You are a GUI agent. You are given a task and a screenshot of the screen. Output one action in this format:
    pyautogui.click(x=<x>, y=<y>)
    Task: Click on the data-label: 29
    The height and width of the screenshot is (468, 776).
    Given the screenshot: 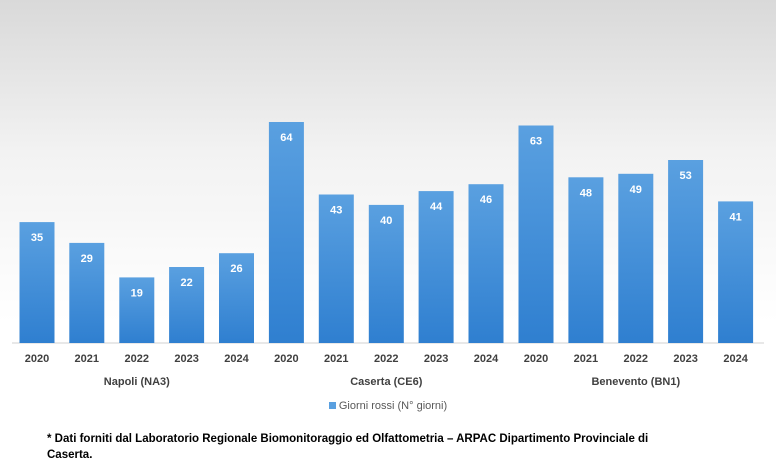 What is the action you would take?
    pyautogui.click(x=87, y=259)
    